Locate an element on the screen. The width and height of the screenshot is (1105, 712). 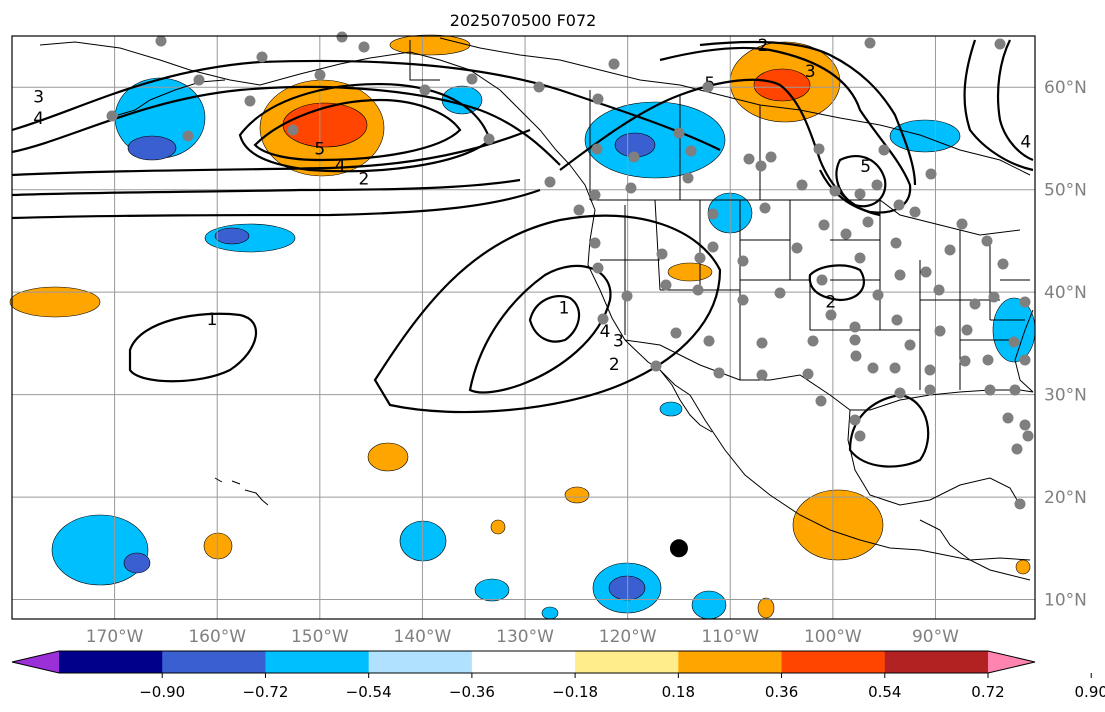
mexico-coast is located at coordinates (860, 477).